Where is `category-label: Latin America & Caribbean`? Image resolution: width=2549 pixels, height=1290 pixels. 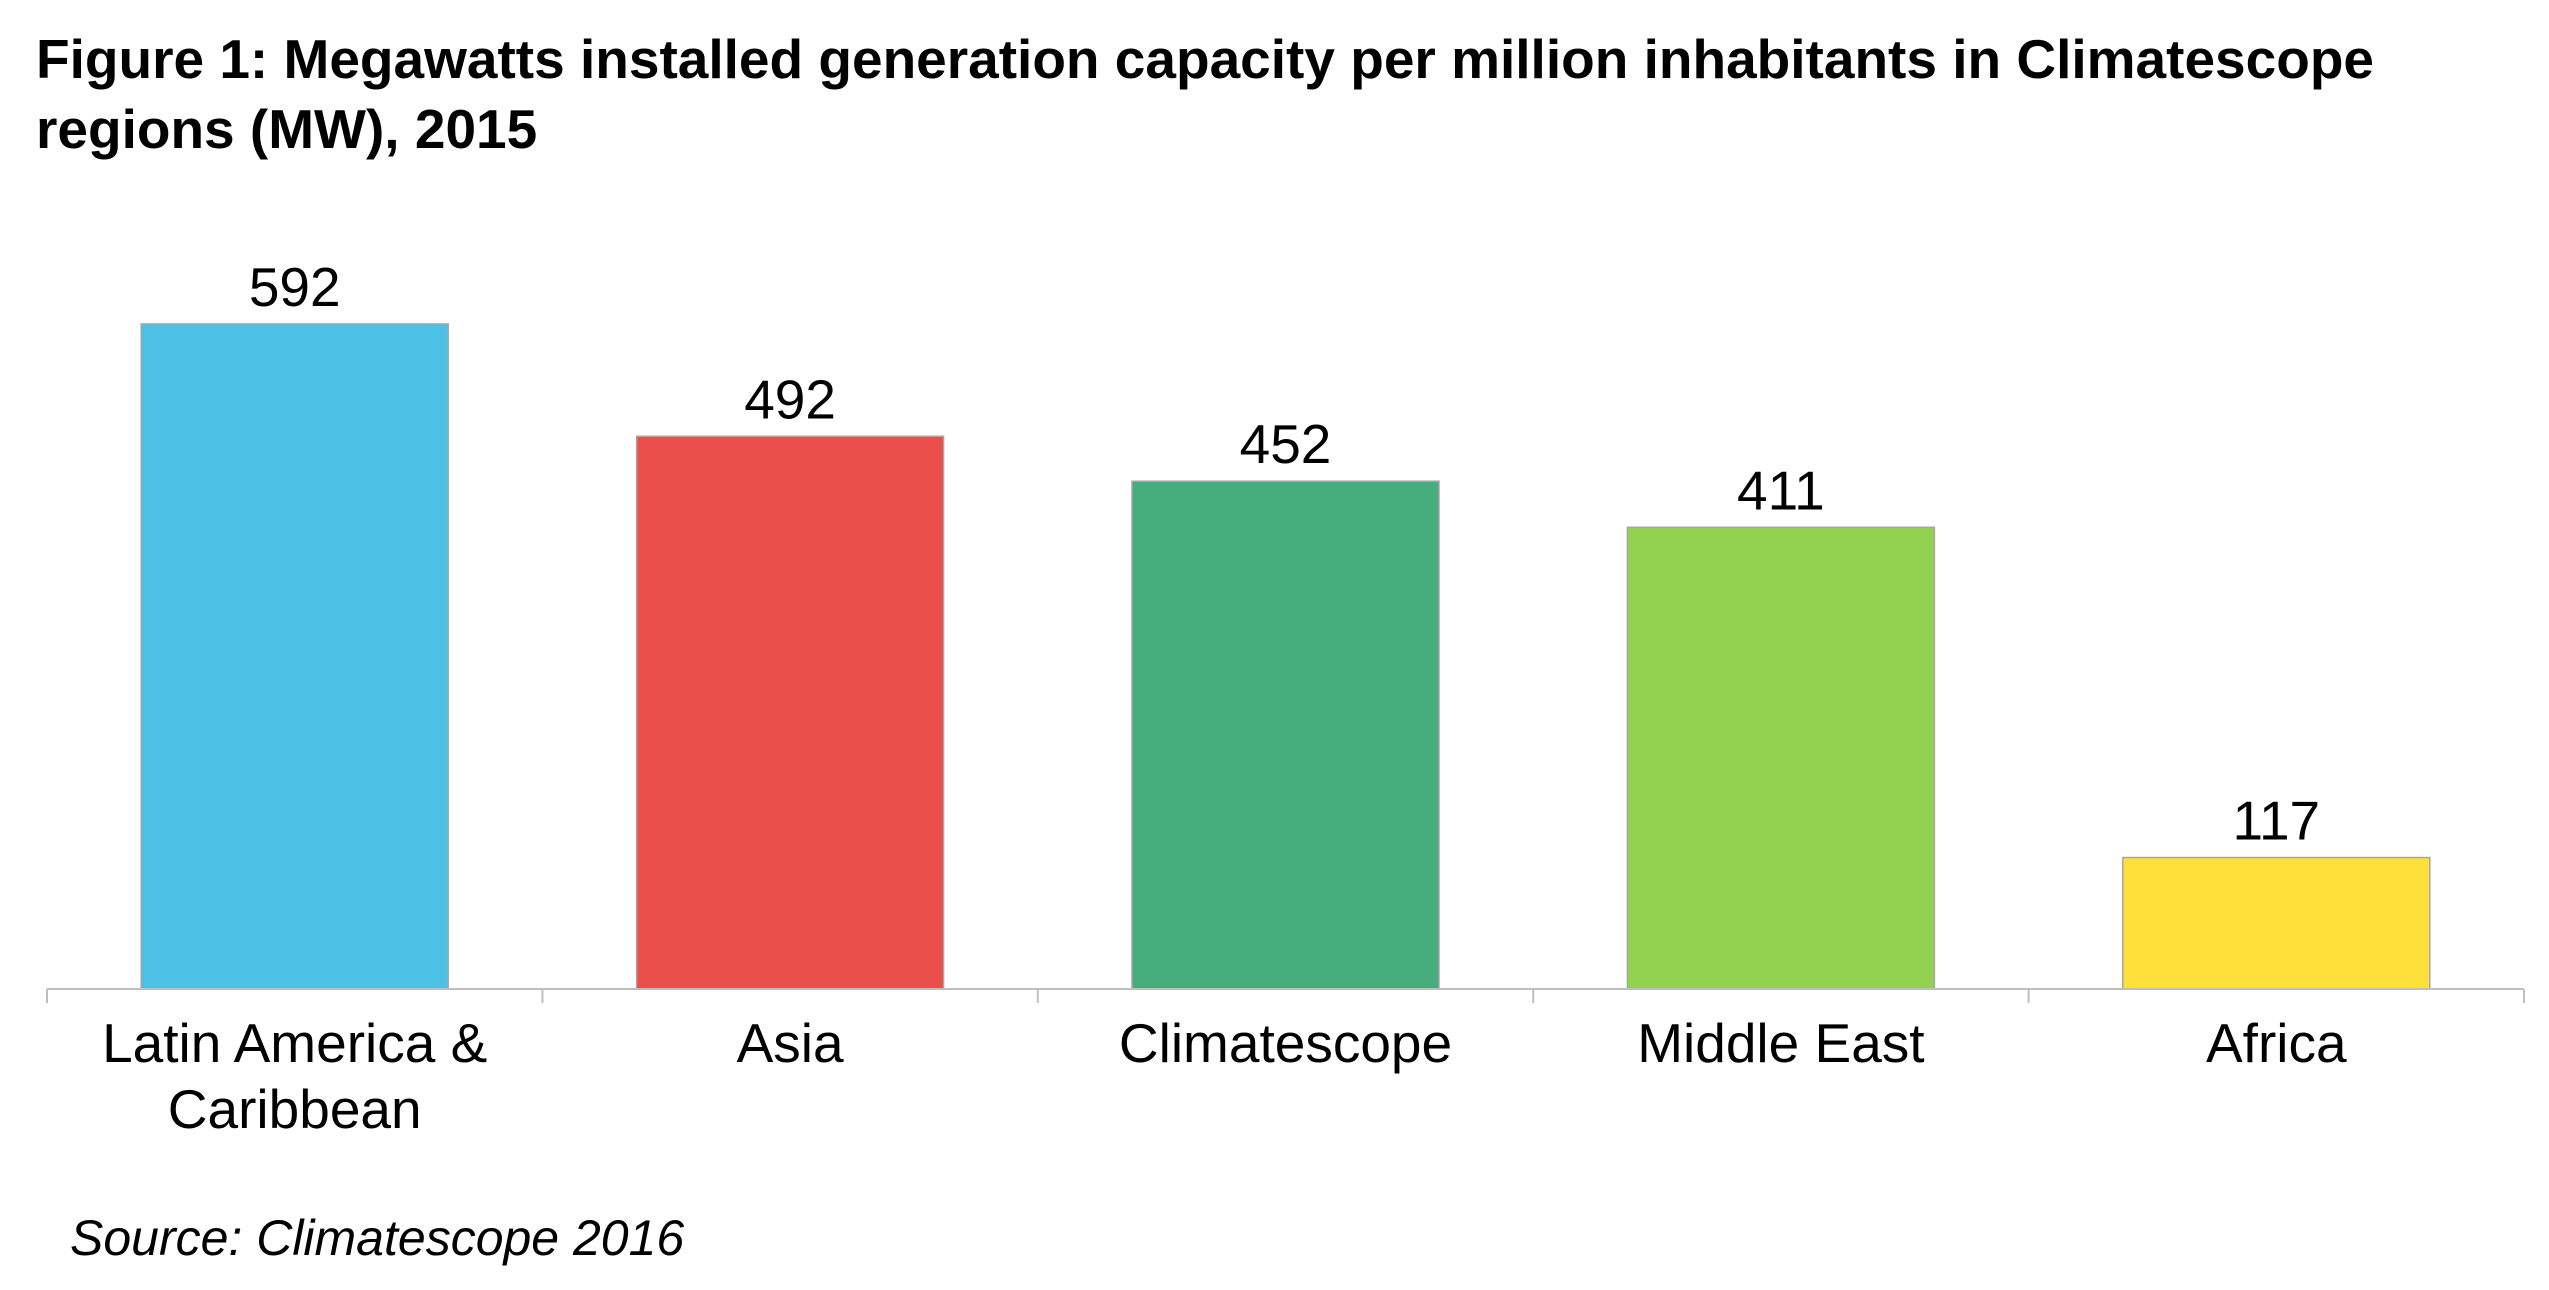 category-label: Latin America & Caribbean is located at coordinates (294, 1076).